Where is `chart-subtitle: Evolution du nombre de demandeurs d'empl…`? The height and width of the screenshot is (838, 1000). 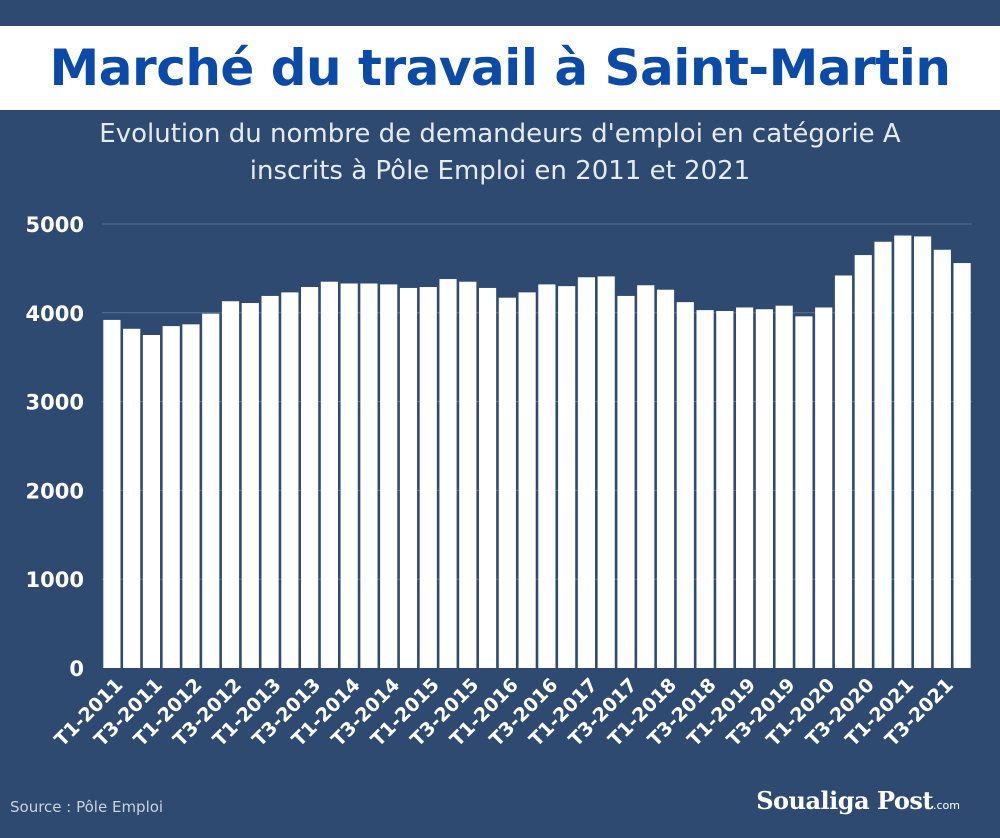
chart-subtitle: Evolution du nombre de demandeurs d'empl… is located at coordinates (500, 153).